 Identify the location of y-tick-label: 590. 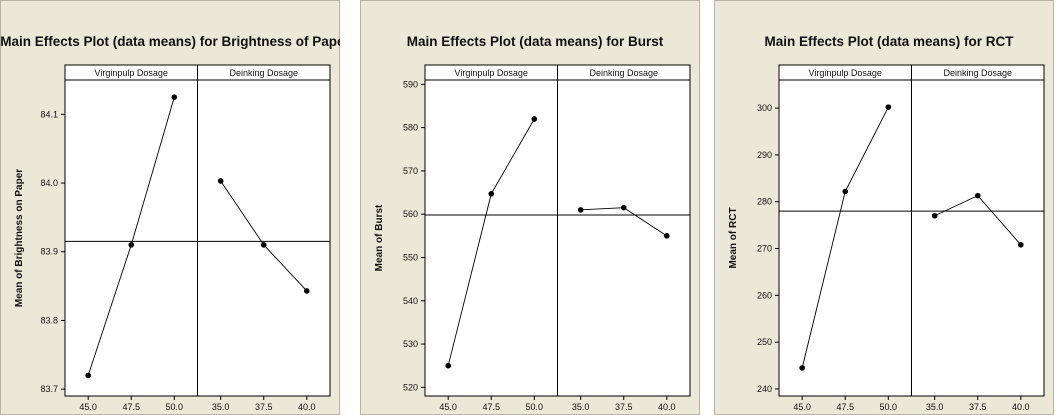
(410, 84).